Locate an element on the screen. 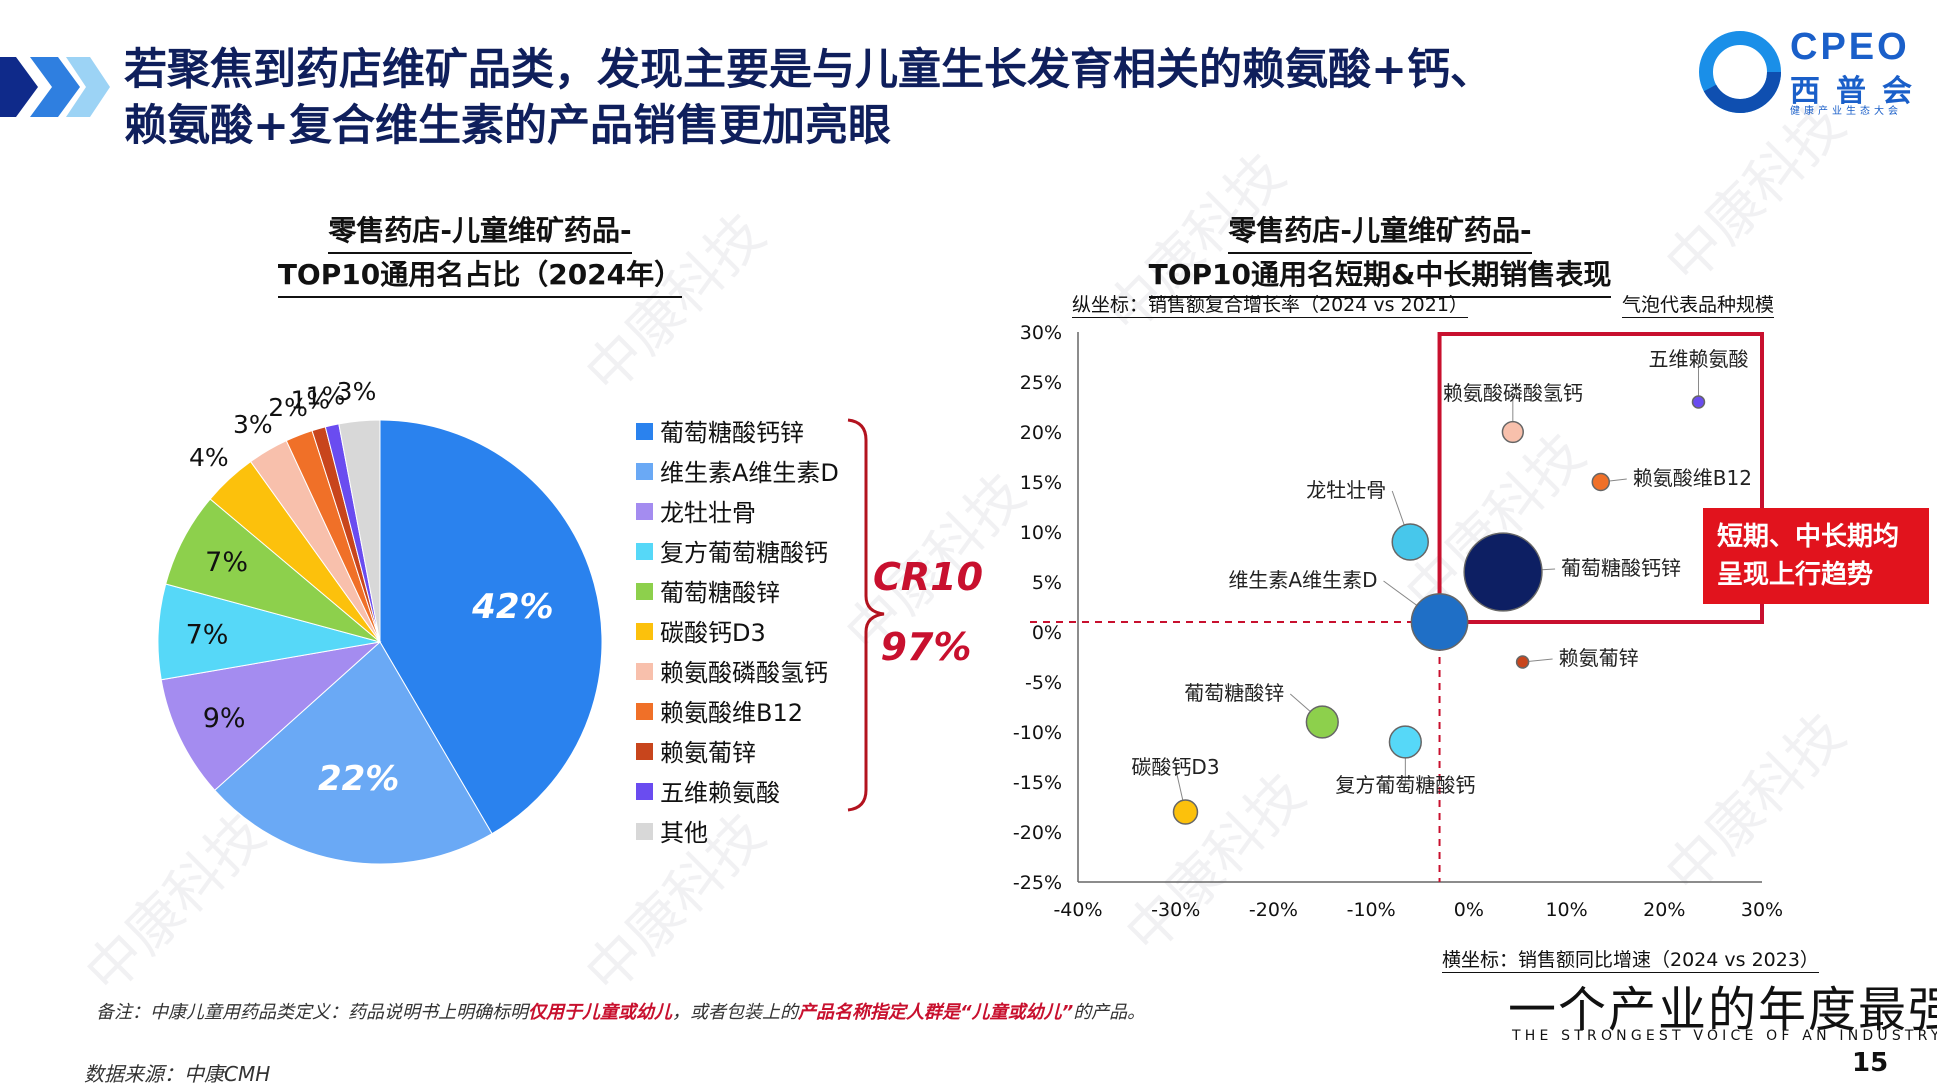 The image size is (1937, 1087). y-tick-label: 5% is located at coordinates (1047, 583).